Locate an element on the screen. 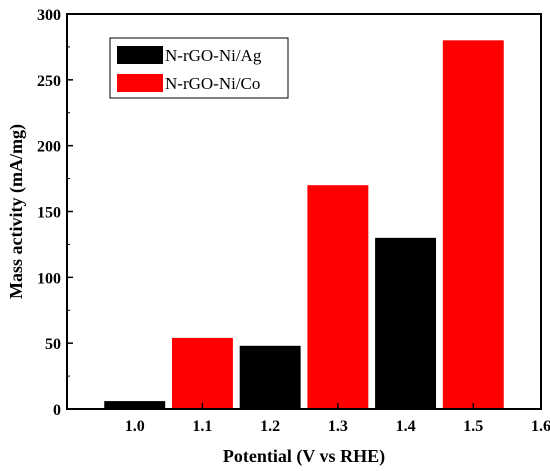 This screenshot has height=471, width=550. x-tick-label: 1.6 is located at coordinates (540, 426).